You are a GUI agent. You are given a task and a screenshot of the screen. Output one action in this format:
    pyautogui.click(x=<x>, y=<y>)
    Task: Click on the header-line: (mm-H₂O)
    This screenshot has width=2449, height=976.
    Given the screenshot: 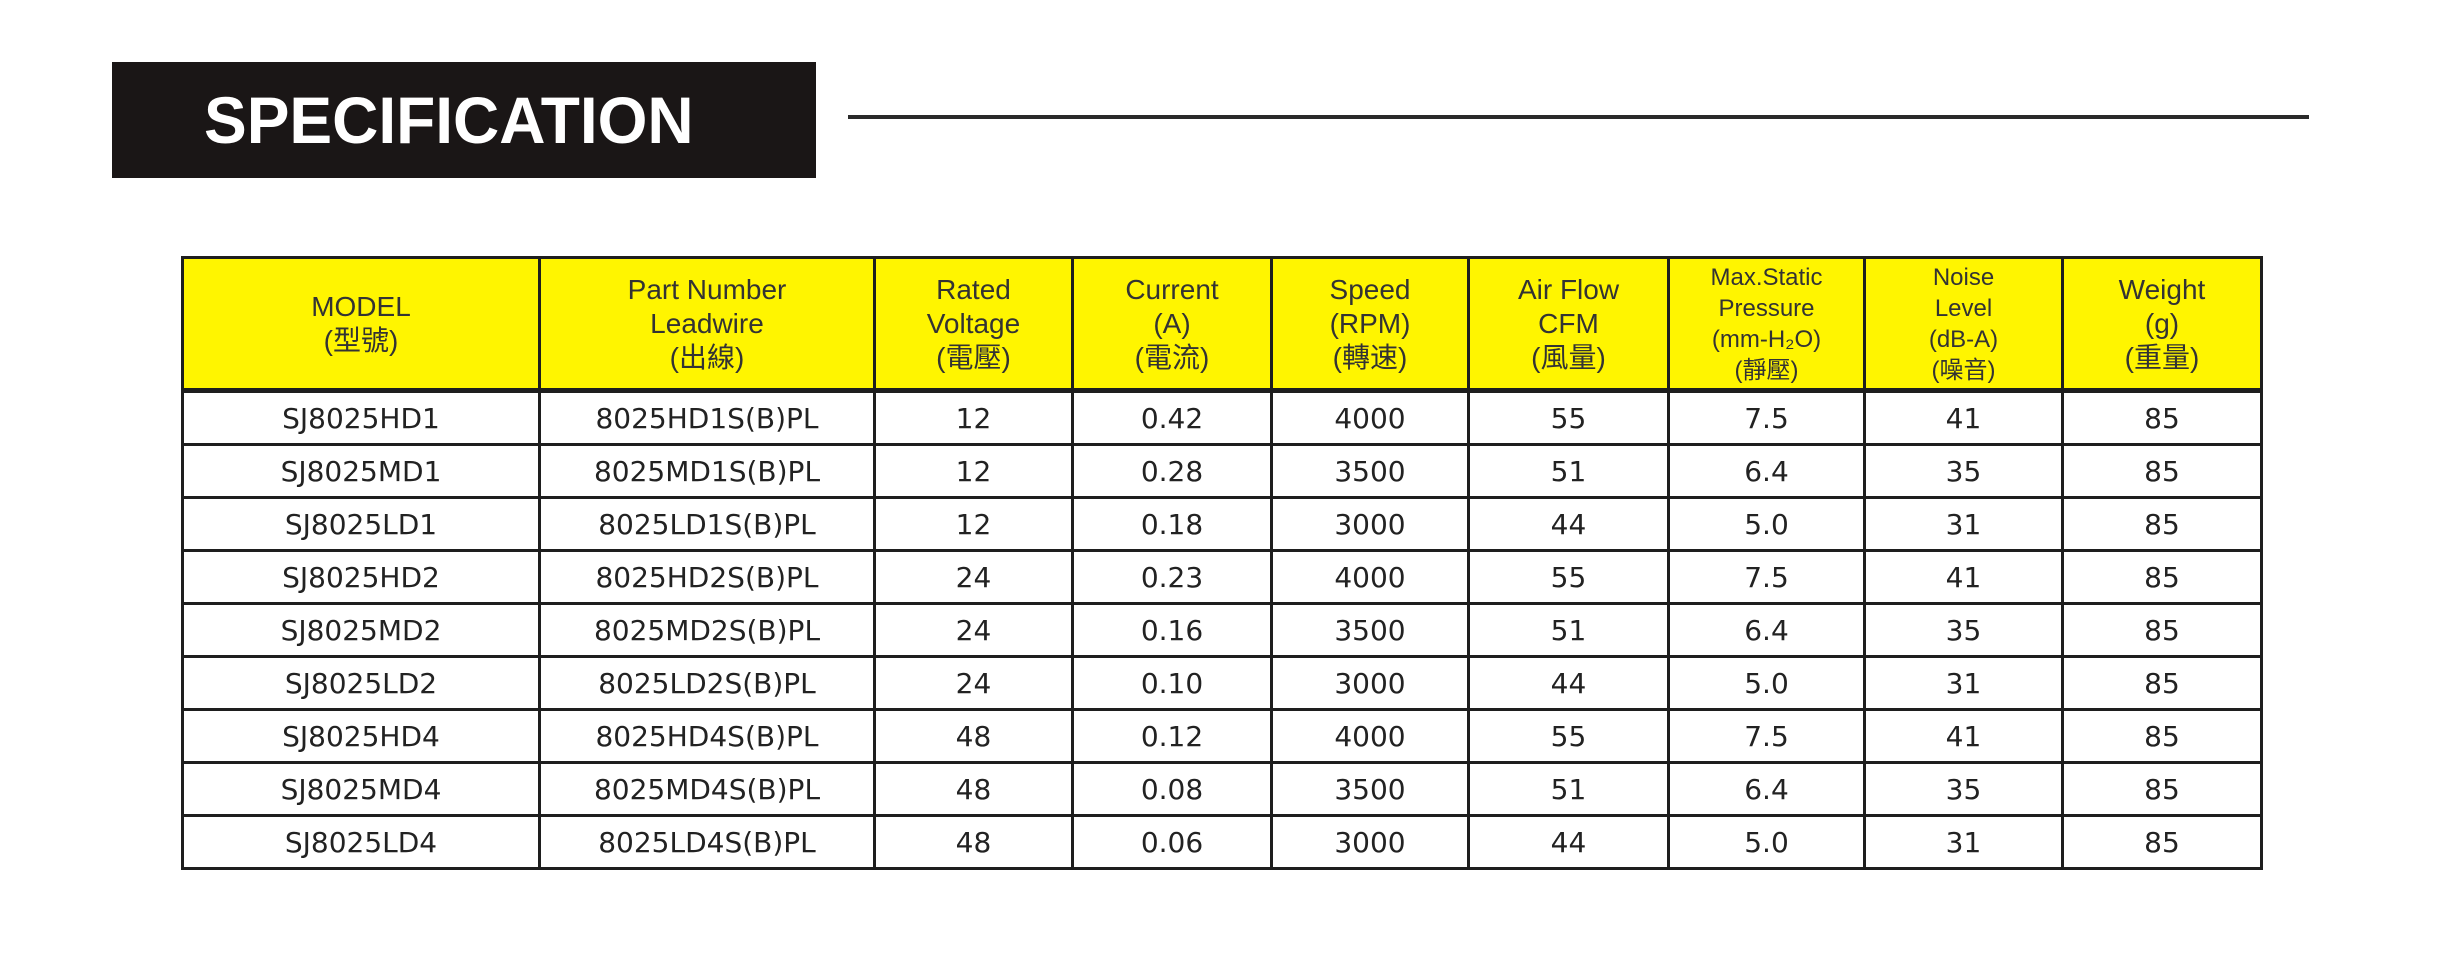 What is the action you would take?
    pyautogui.click(x=1766, y=339)
    